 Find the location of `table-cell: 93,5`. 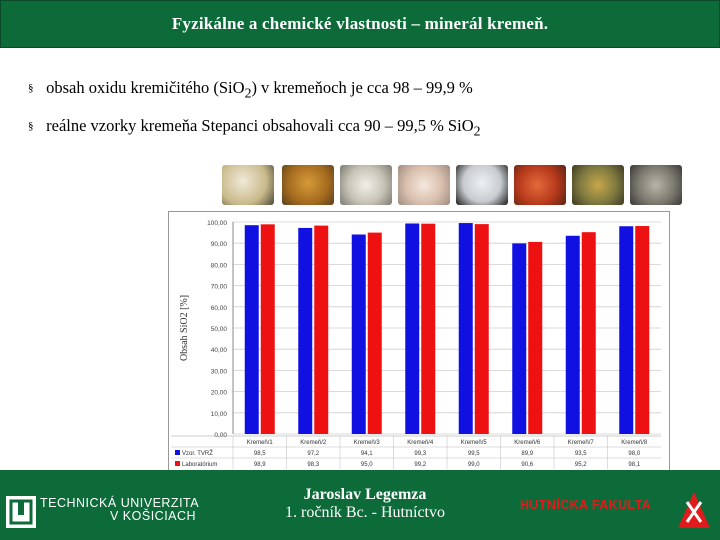

table-cell: 93,5 is located at coordinates (581, 454).